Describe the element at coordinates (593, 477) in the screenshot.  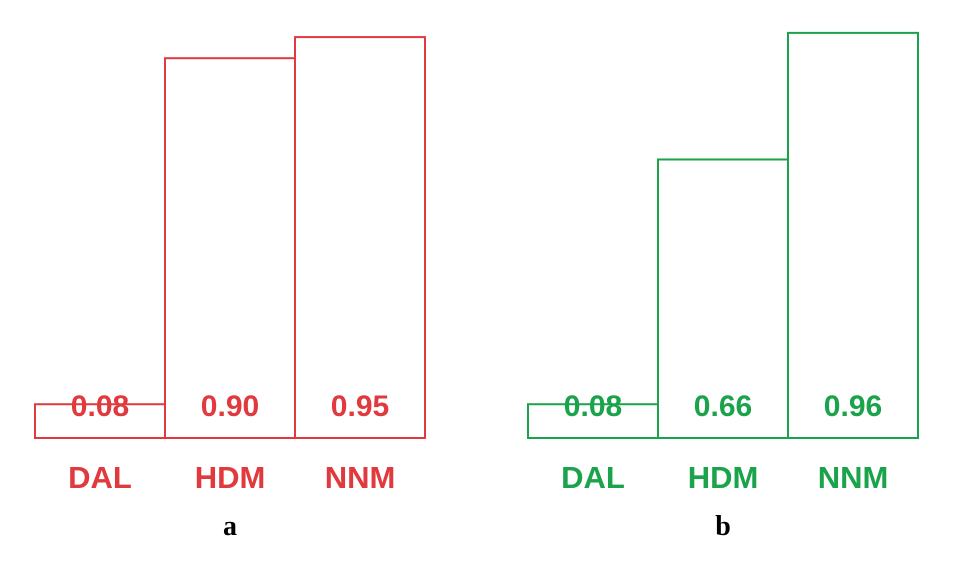
I see `category-label-b-dal: DAL` at that location.